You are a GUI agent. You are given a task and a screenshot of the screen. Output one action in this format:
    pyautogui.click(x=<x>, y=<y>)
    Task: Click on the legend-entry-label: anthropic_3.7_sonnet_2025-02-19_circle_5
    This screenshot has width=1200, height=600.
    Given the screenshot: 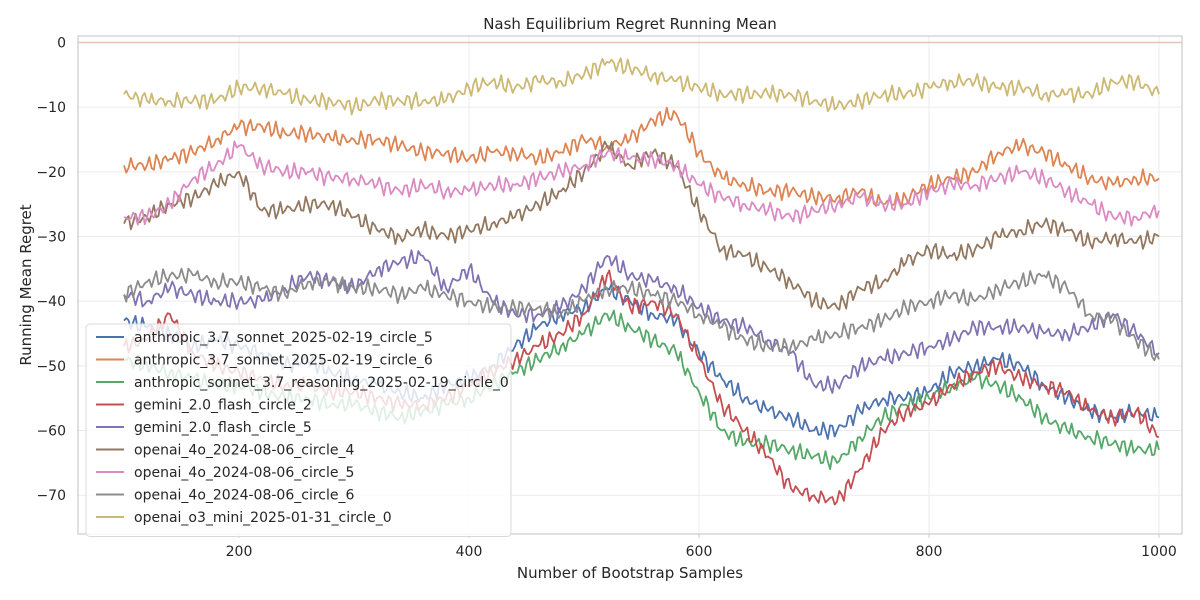 What is the action you would take?
    pyautogui.click(x=283, y=338)
    